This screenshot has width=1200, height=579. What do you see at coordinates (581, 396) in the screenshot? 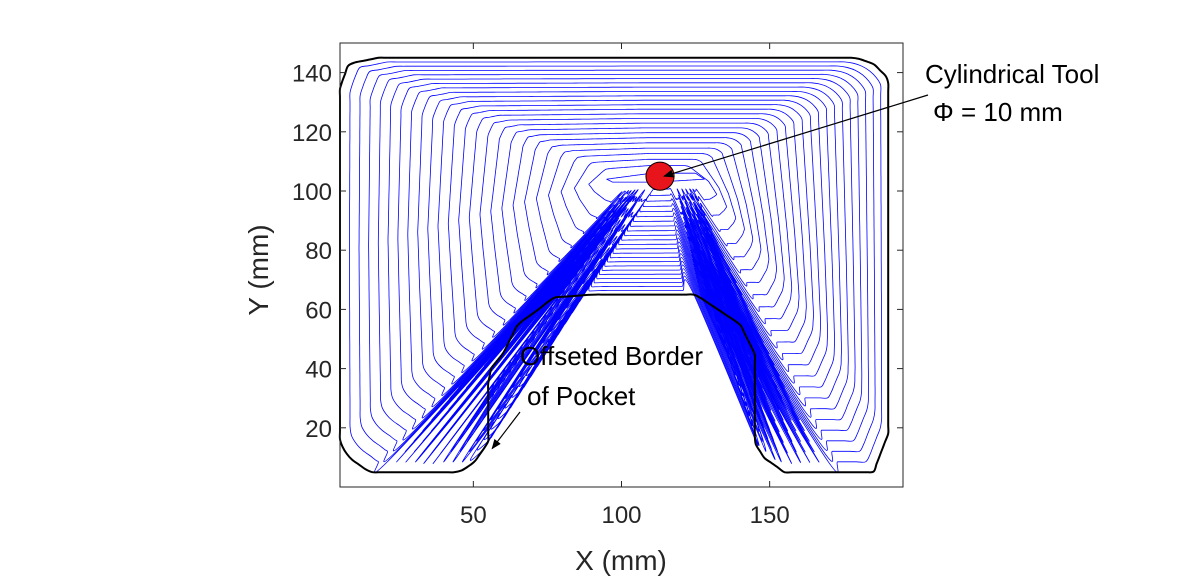
I see `border-annotation-line2: of Pocket` at bounding box center [581, 396].